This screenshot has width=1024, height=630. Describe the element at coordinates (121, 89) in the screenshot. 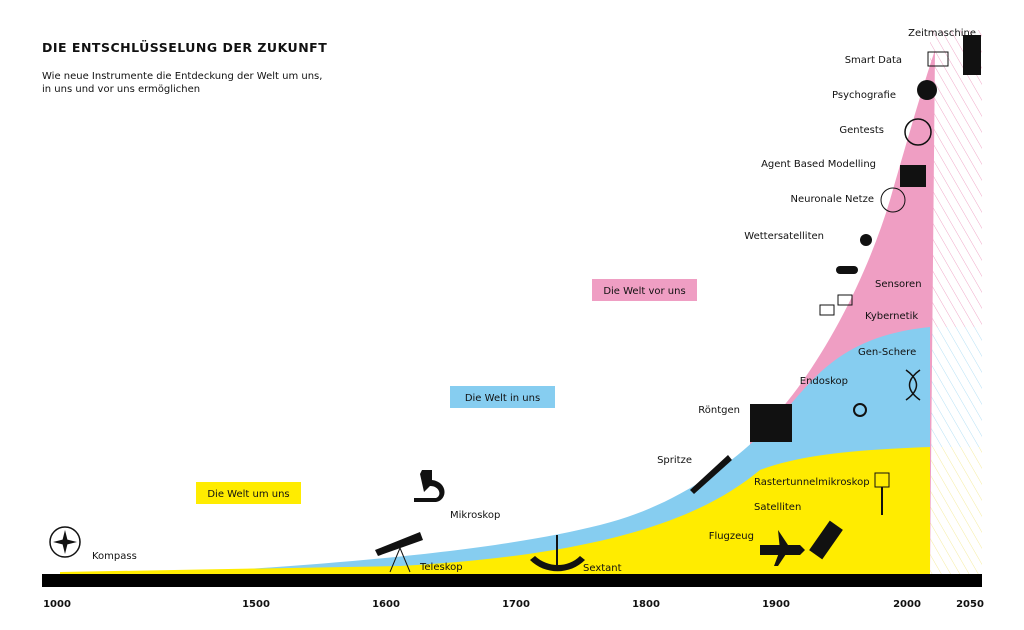

I see `subtitle: in uns und vor uns ermöglichen` at that location.